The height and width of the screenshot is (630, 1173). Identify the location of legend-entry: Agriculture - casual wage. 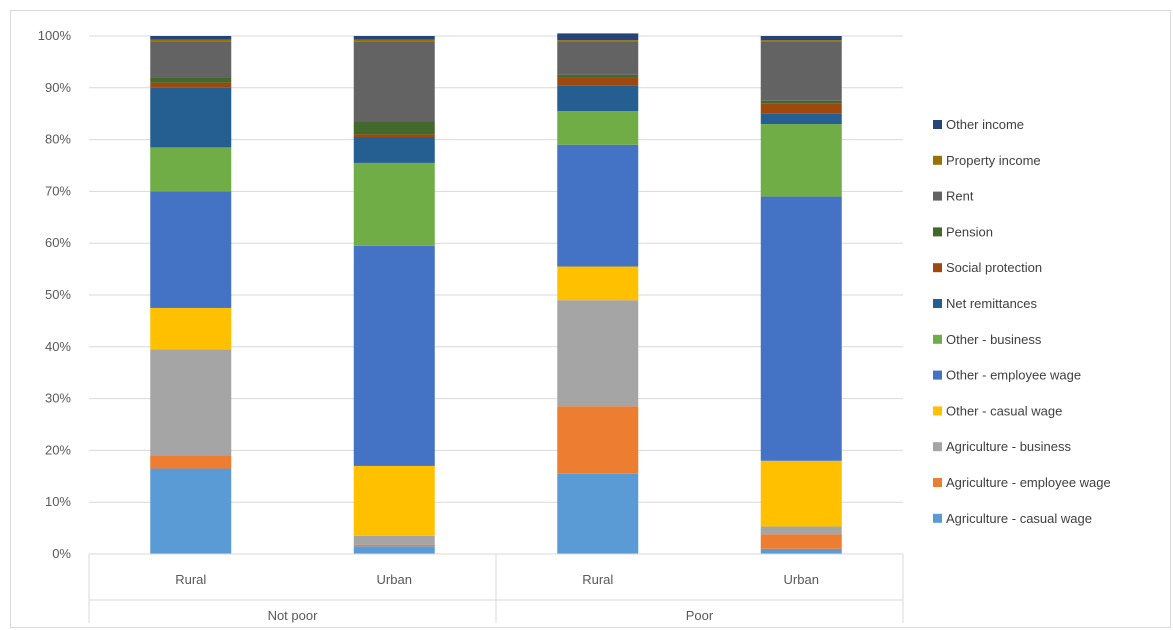
(1019, 518).